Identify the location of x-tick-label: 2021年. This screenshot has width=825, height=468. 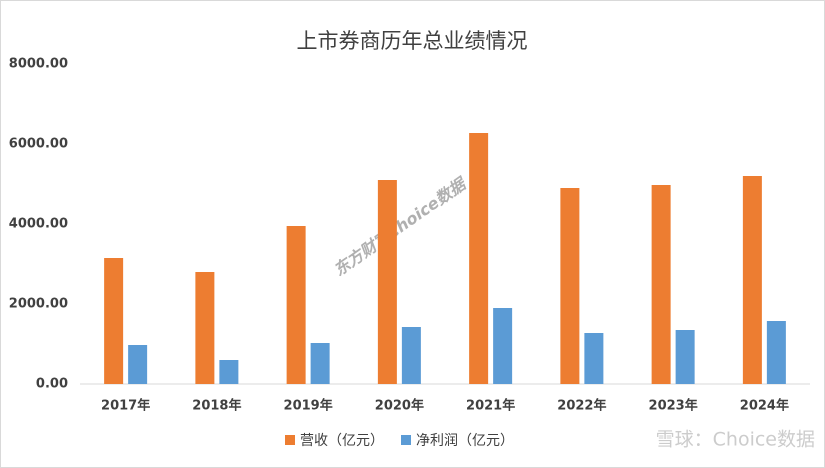
(490, 406).